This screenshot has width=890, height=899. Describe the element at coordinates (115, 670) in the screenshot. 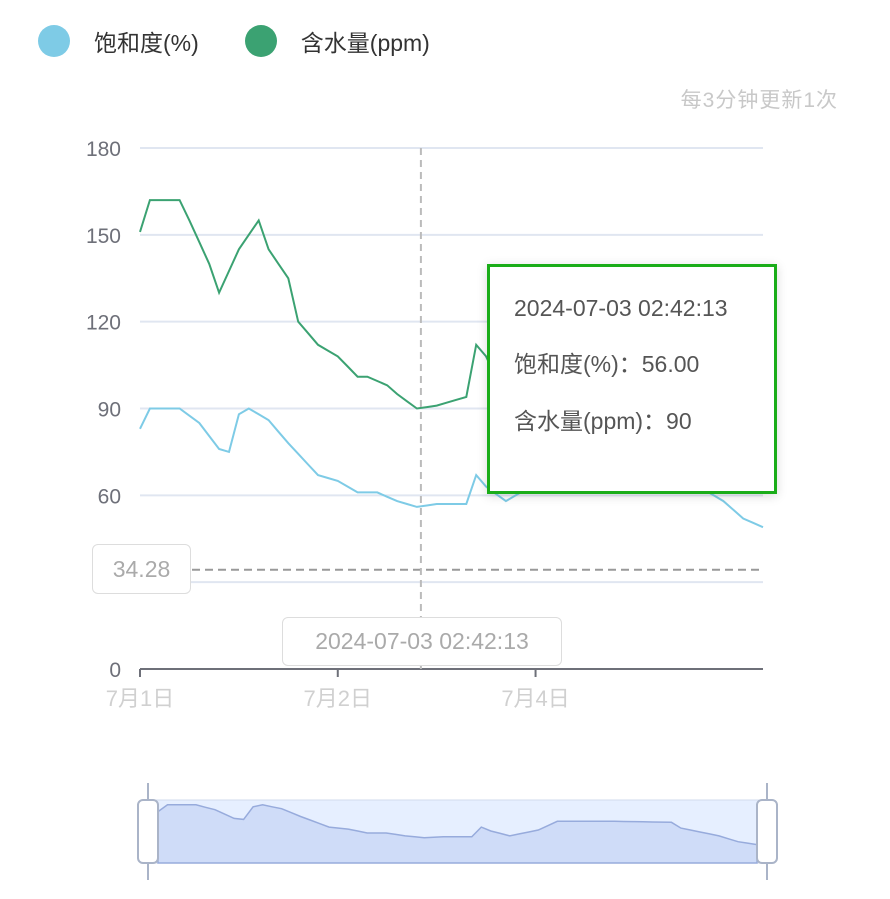

I see `y-tick-label: 0` at that location.